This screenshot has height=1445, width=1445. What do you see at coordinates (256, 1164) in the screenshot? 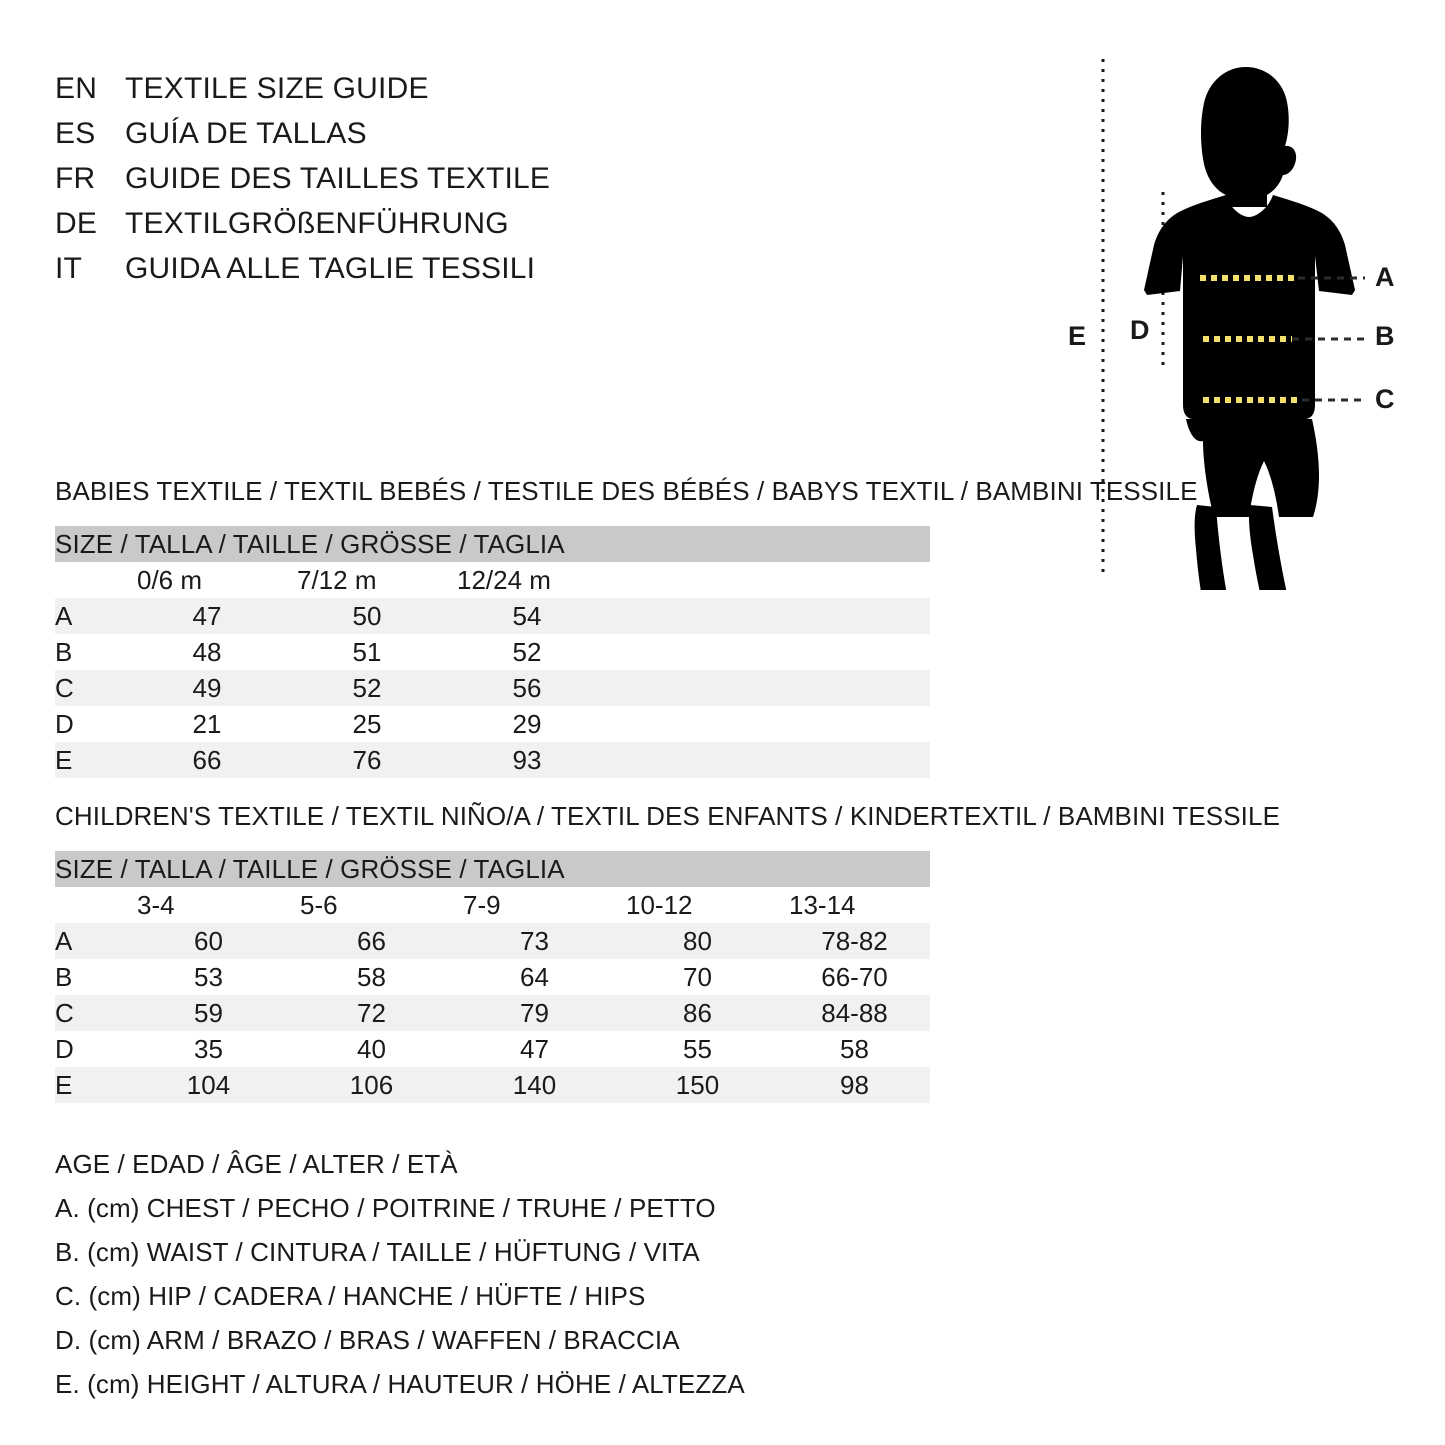
I see `legend-line-0: AGE / EDAD / ÂGE / ALTER / ETÀ` at bounding box center [256, 1164].